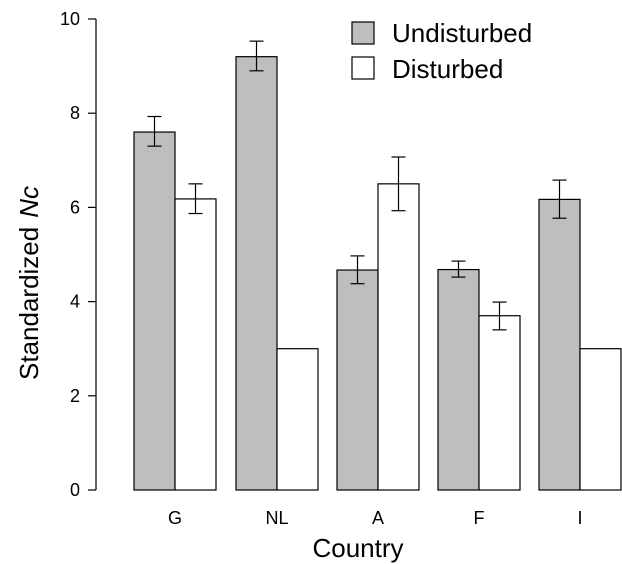  I want to click on y-tick-label: 0, so click(75, 490).